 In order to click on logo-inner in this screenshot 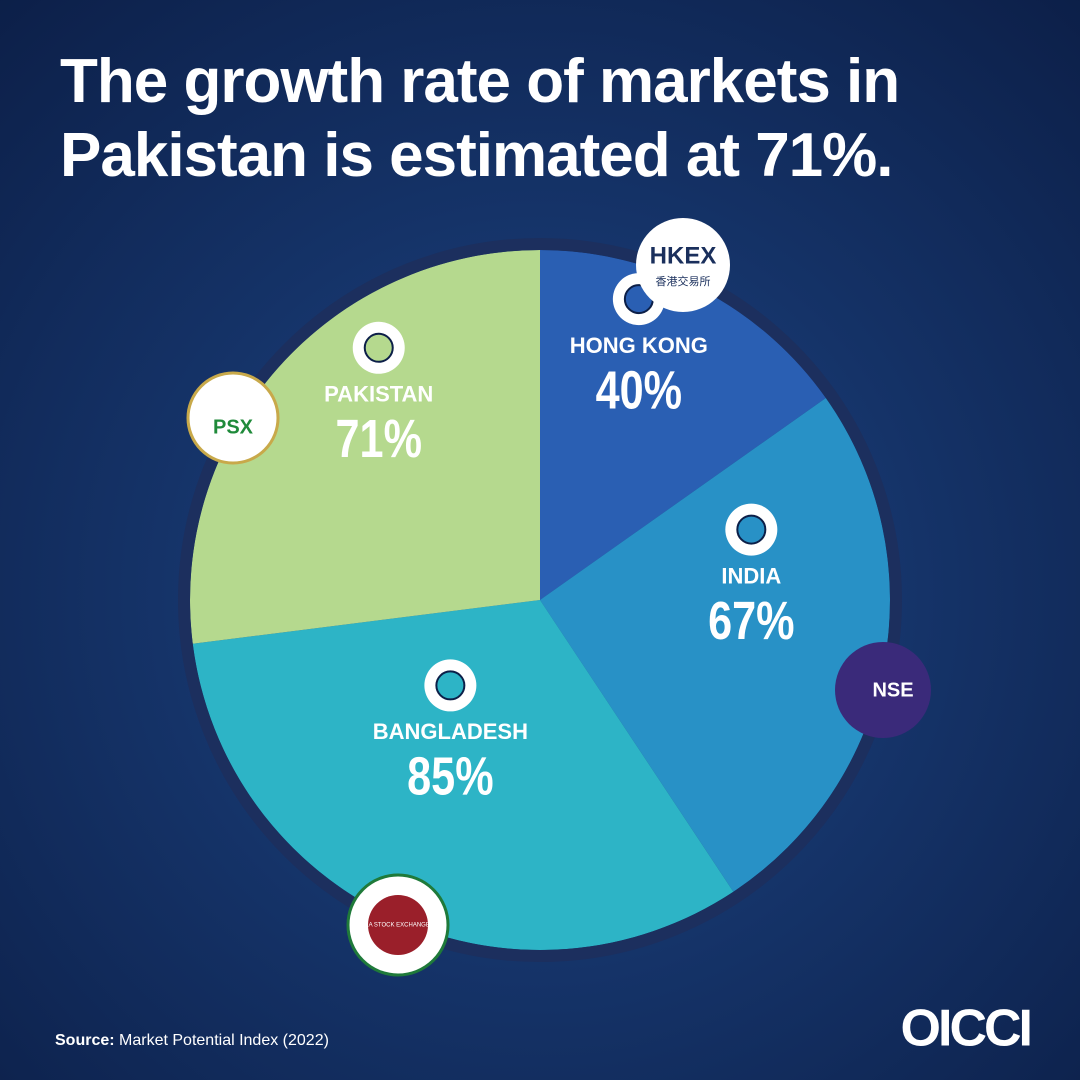, I will do `click(398, 925)`.